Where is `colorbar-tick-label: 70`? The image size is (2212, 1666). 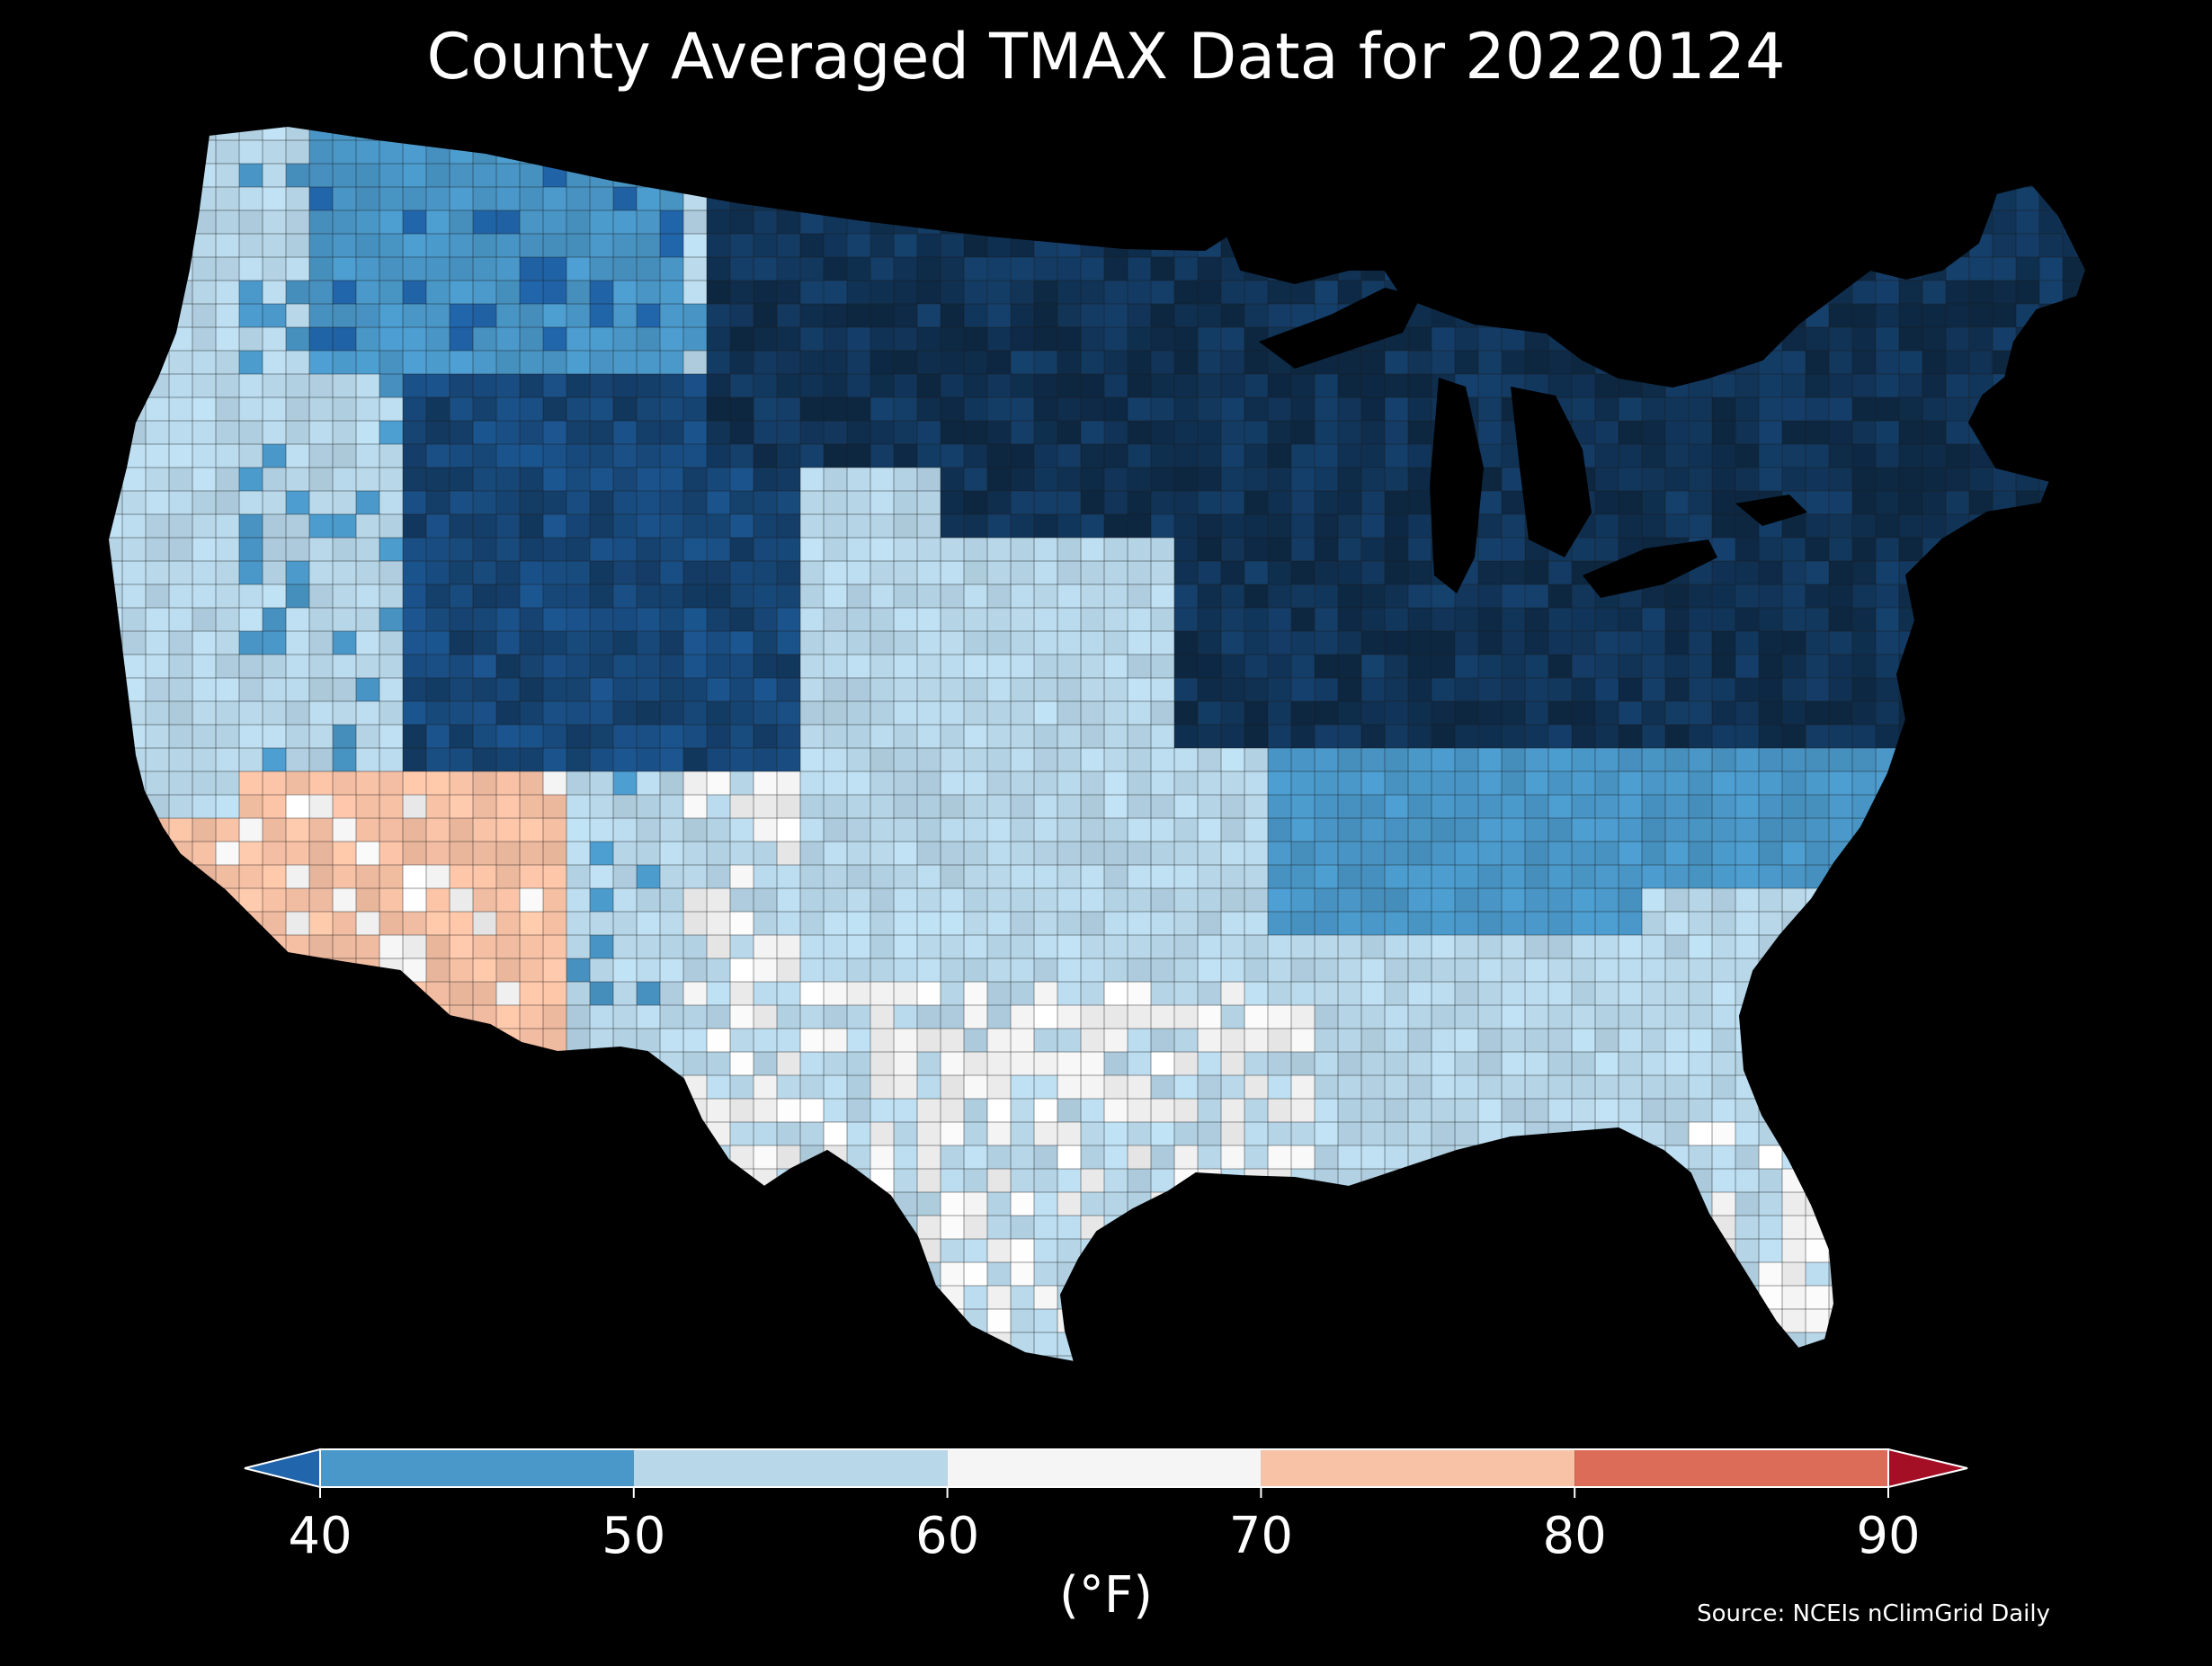 colorbar-tick-label: 70 is located at coordinates (1261, 1536).